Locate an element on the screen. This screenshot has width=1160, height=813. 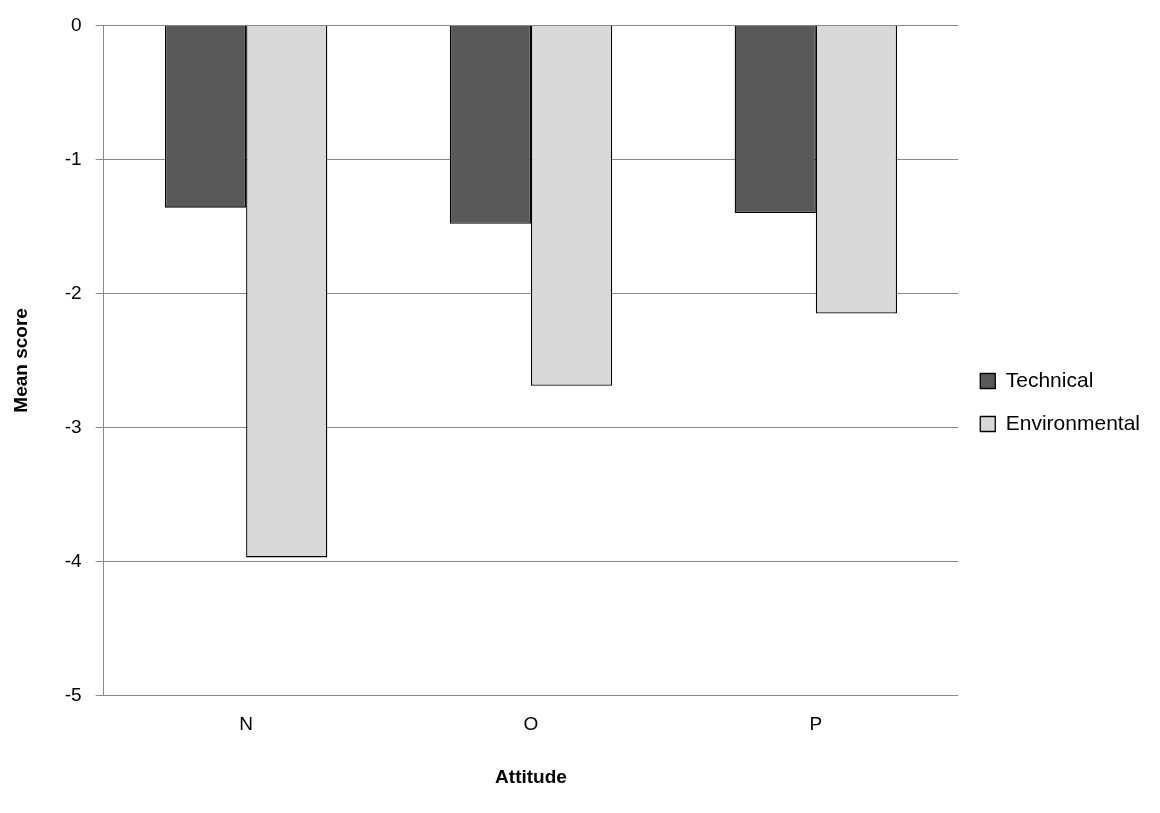
y-tick-label: -3 is located at coordinates (73, 426).